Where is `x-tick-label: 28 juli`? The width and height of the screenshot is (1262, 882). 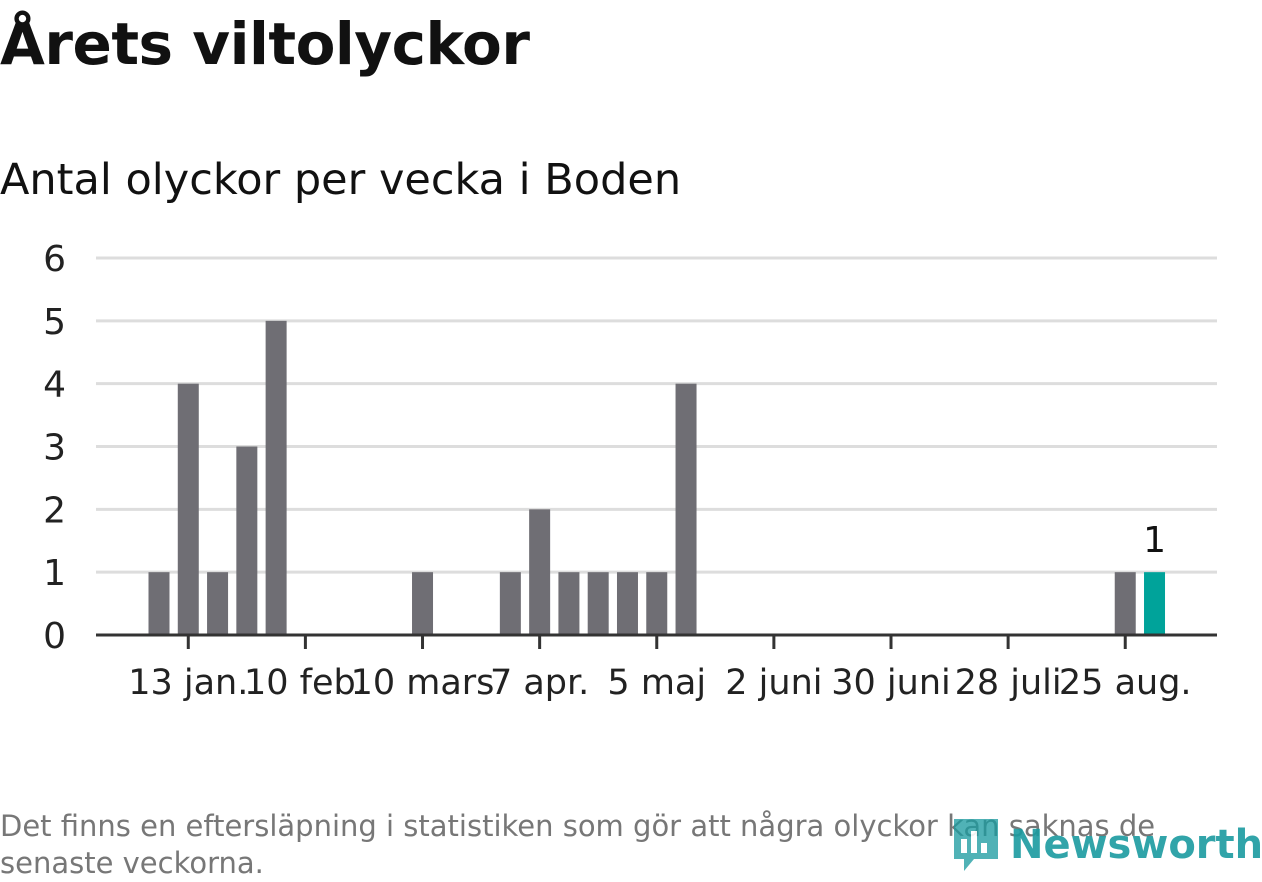
x-tick-label: 28 juli is located at coordinates (1008, 683).